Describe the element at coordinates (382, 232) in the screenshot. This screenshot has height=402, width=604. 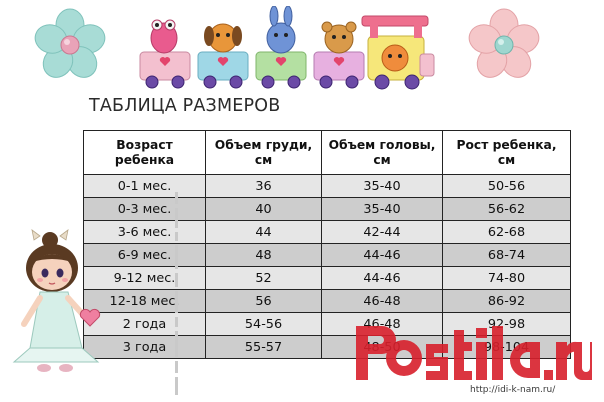
I see `table-cell: 42-44` at that location.